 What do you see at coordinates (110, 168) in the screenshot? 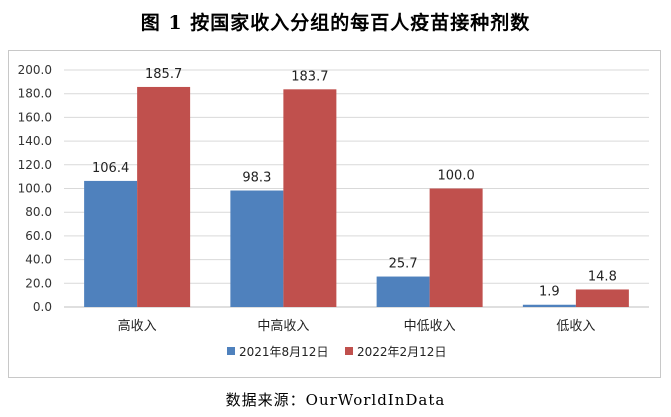
I see `data-label: 106.4` at bounding box center [110, 168].